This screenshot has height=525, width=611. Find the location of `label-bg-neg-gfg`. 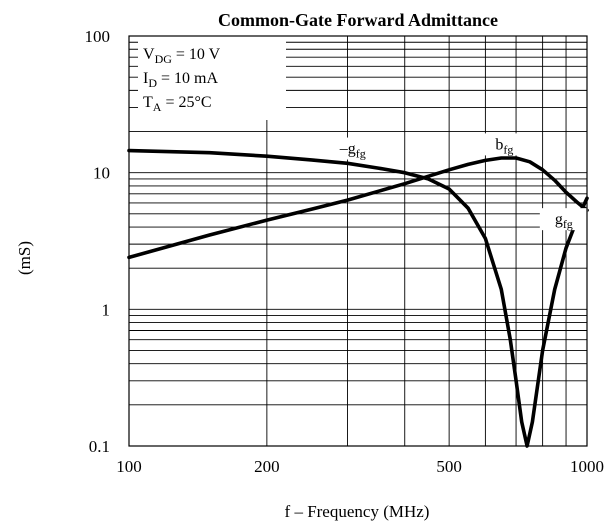

label-bg-neg-gfg is located at coordinates (352, 148).